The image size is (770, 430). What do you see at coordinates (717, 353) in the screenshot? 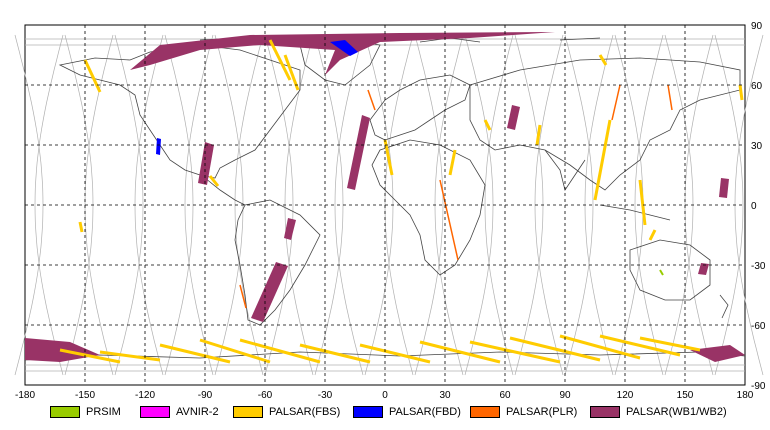
I see `swath-wb-antarctic-e` at bounding box center [717, 353].